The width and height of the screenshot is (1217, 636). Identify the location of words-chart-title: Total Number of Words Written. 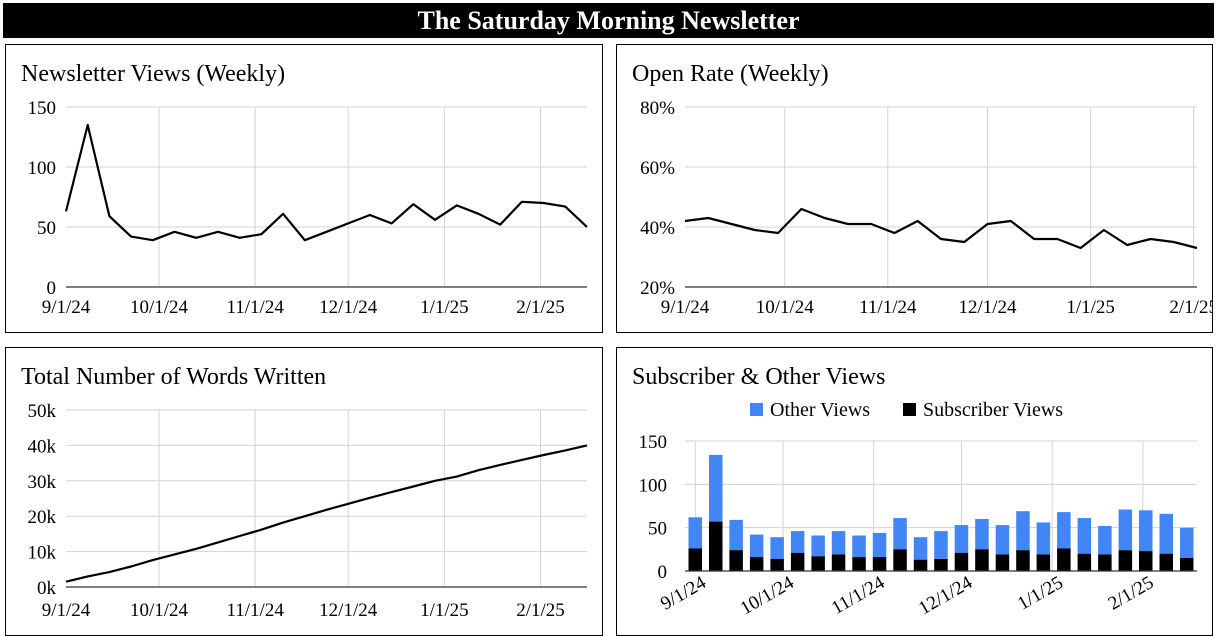
(173, 377).